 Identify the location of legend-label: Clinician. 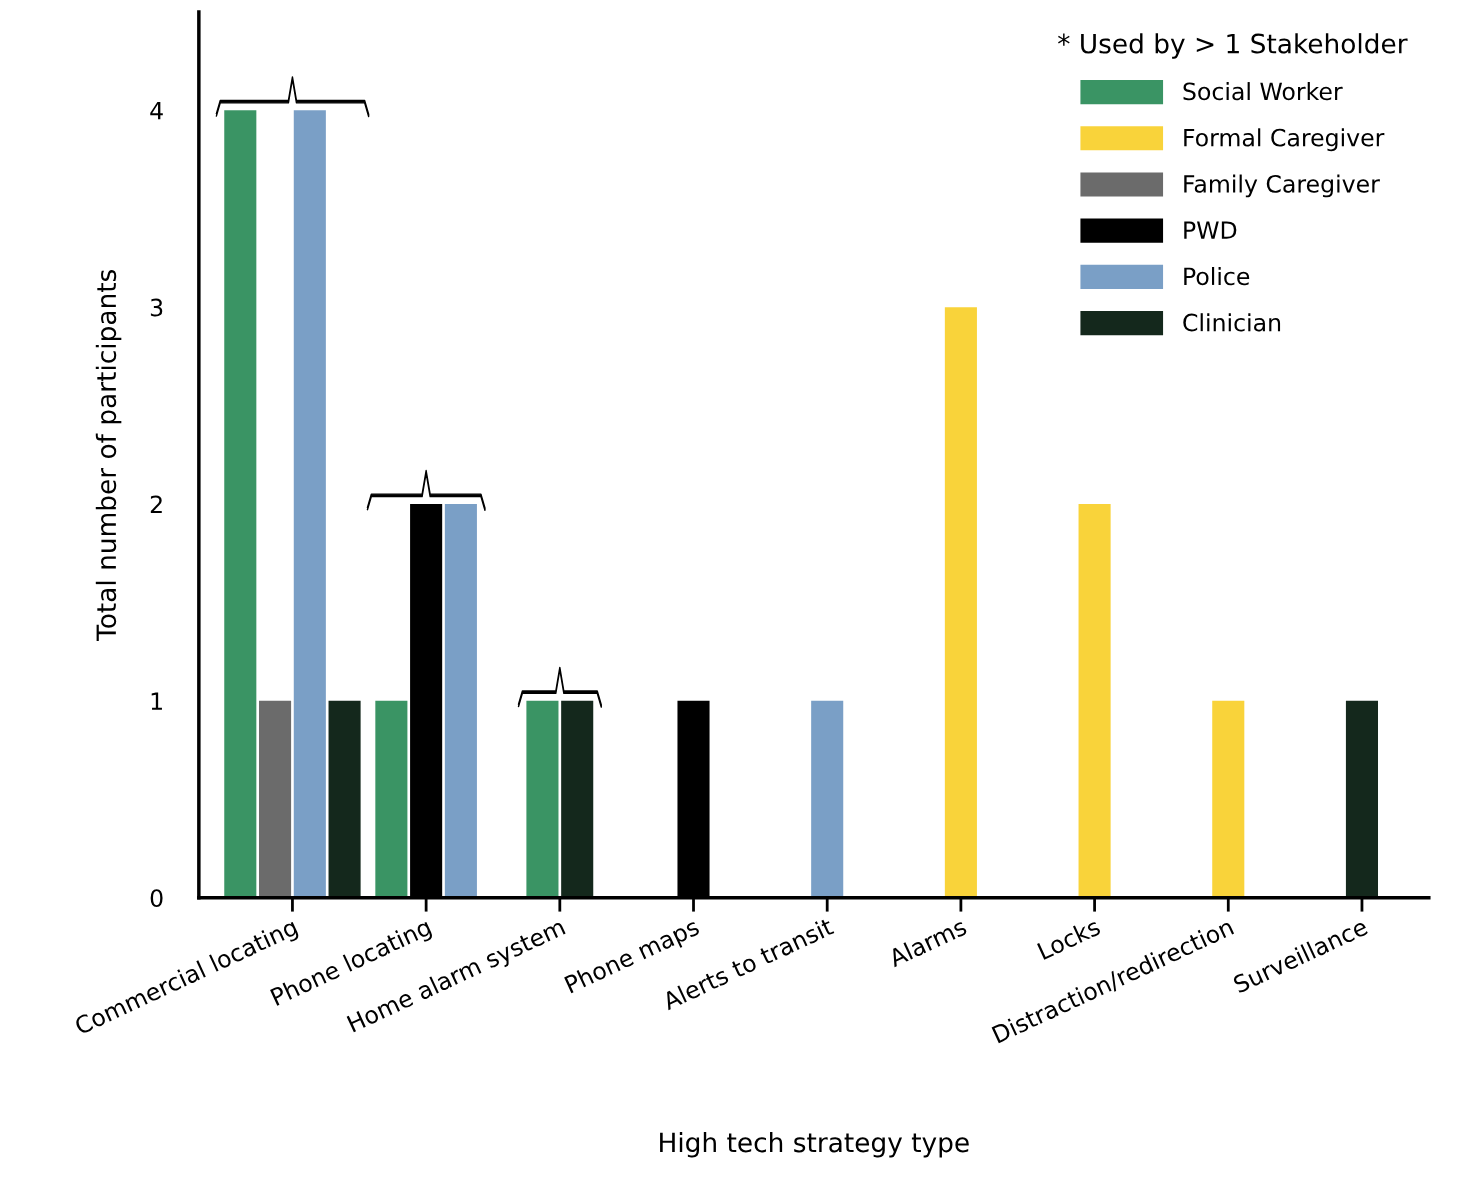
(1232, 322).